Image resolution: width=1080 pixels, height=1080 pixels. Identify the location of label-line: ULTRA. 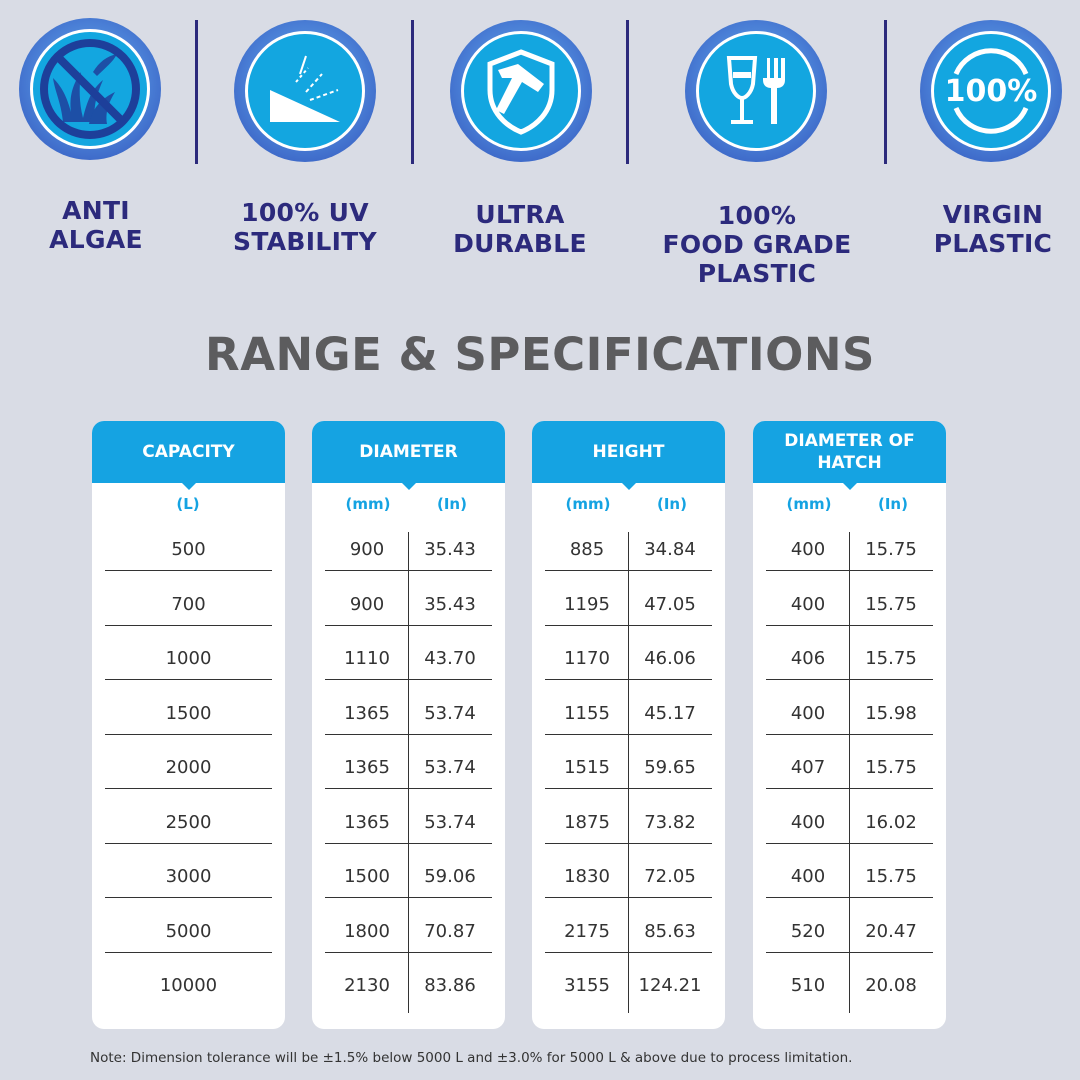
(520, 214).